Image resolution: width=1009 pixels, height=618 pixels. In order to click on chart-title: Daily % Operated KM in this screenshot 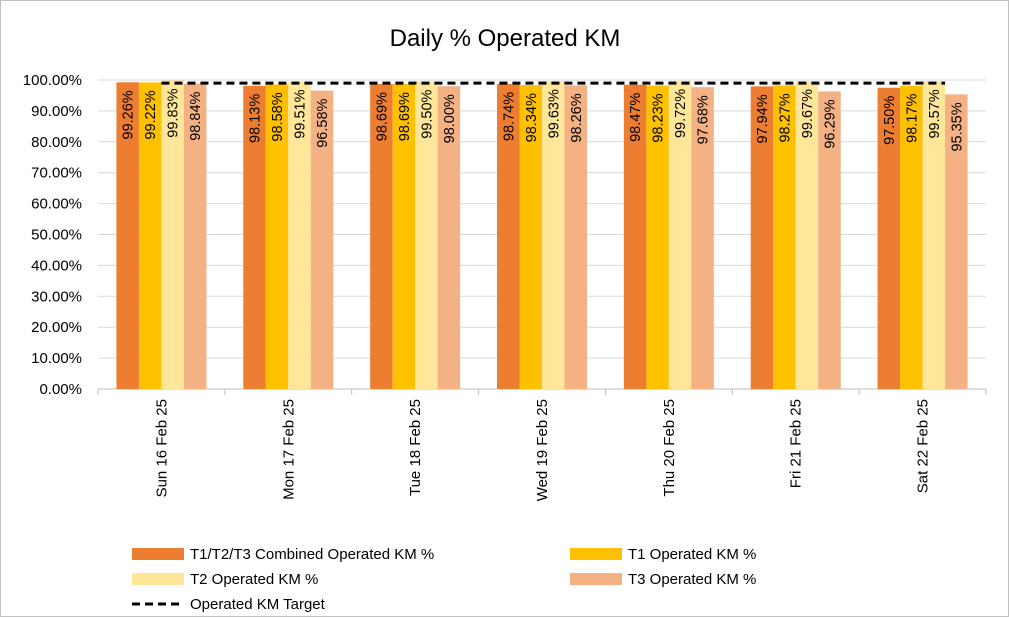, I will do `click(505, 38)`.